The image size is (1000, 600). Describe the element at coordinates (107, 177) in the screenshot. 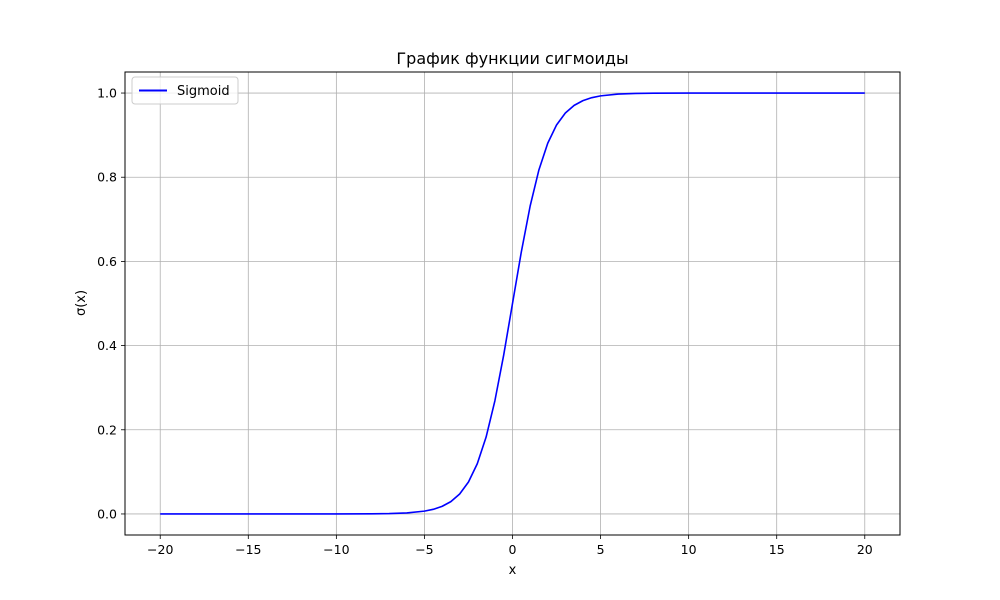

I see `y-tick-label: 0.8` at that location.